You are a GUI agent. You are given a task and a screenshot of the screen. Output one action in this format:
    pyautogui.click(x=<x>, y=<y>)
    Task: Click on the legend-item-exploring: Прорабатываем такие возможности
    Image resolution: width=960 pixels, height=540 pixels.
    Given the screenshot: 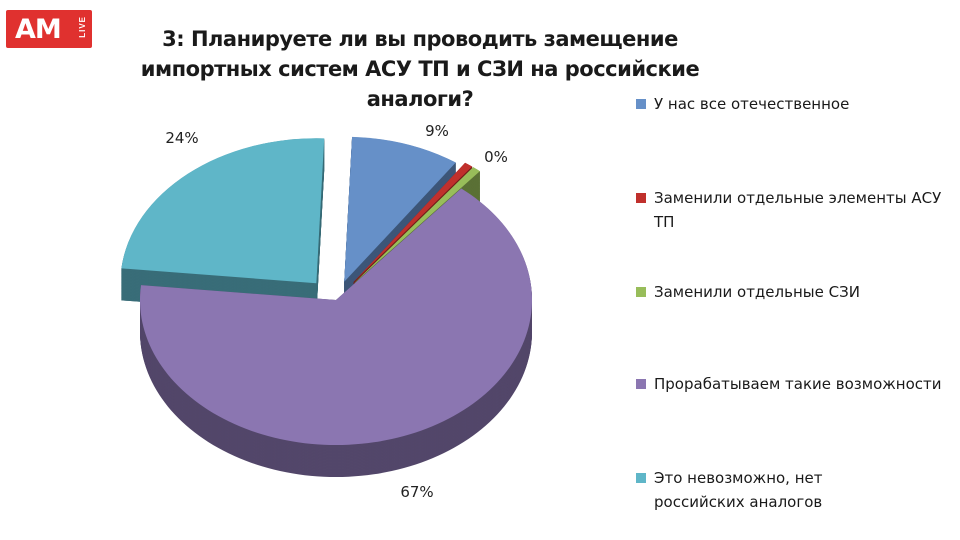 What is the action you would take?
    pyautogui.click(x=791, y=384)
    